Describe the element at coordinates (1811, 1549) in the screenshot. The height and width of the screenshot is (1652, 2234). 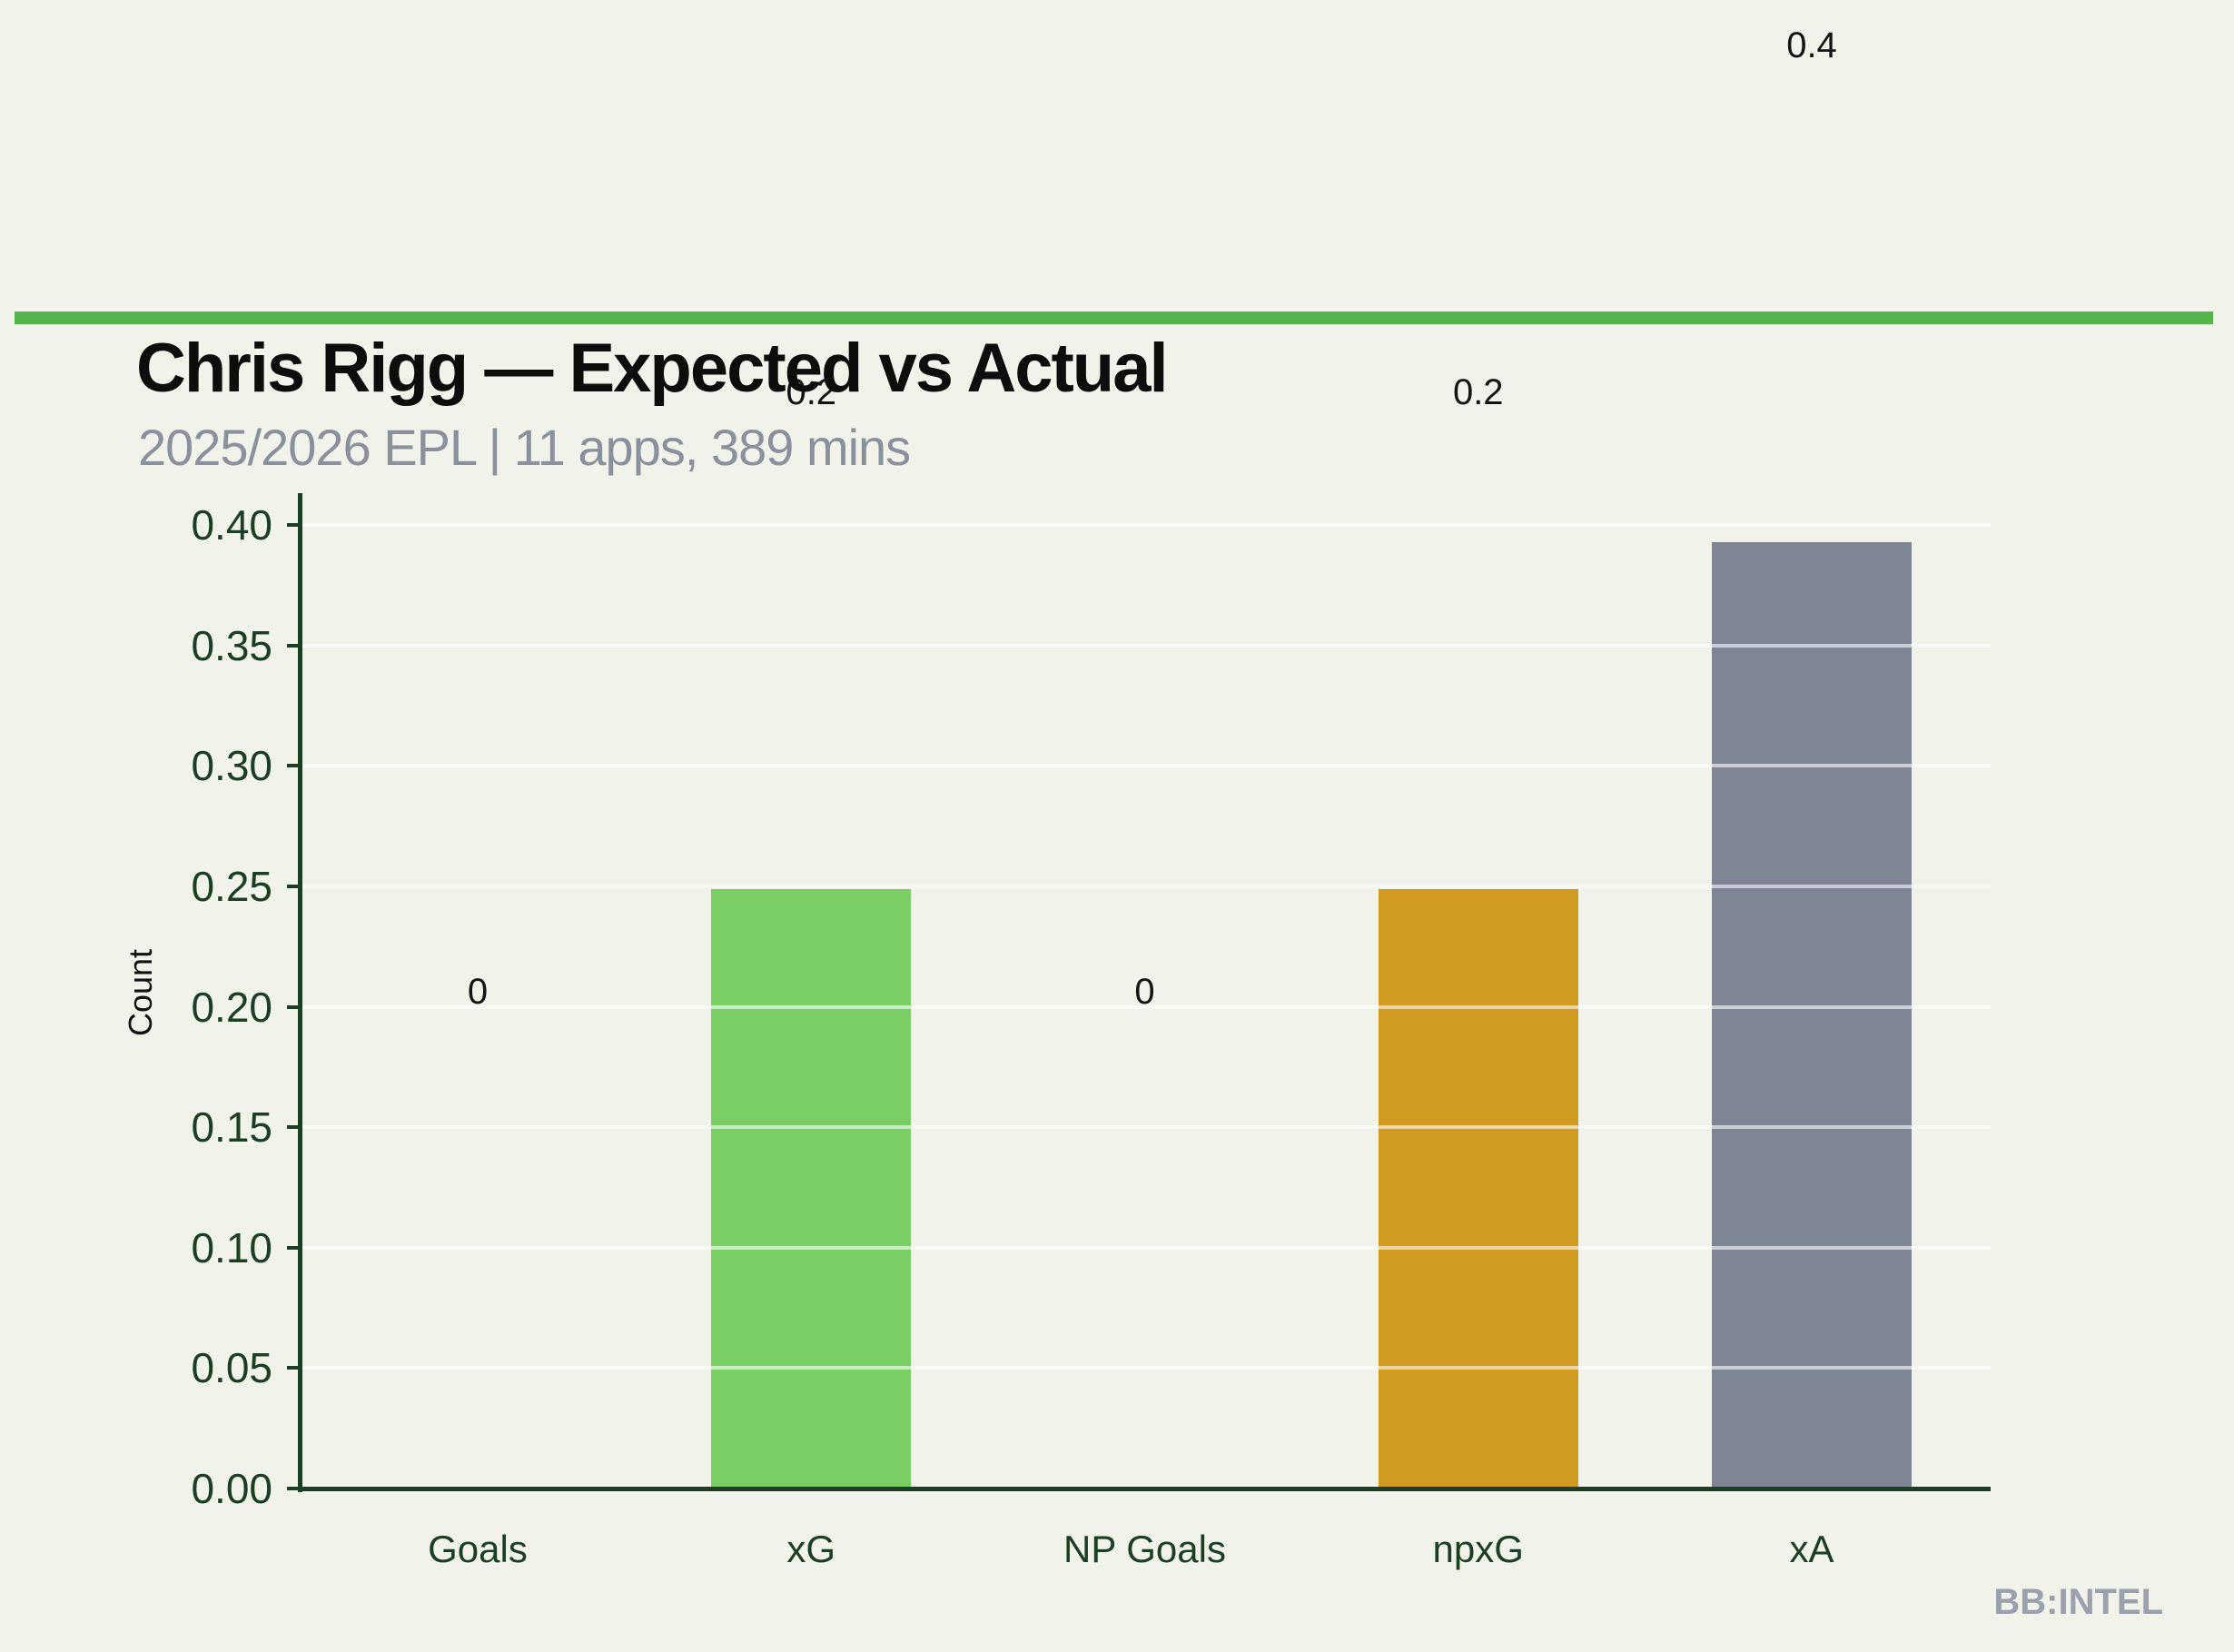
I see `x-tick-label-xa: xA` at that location.